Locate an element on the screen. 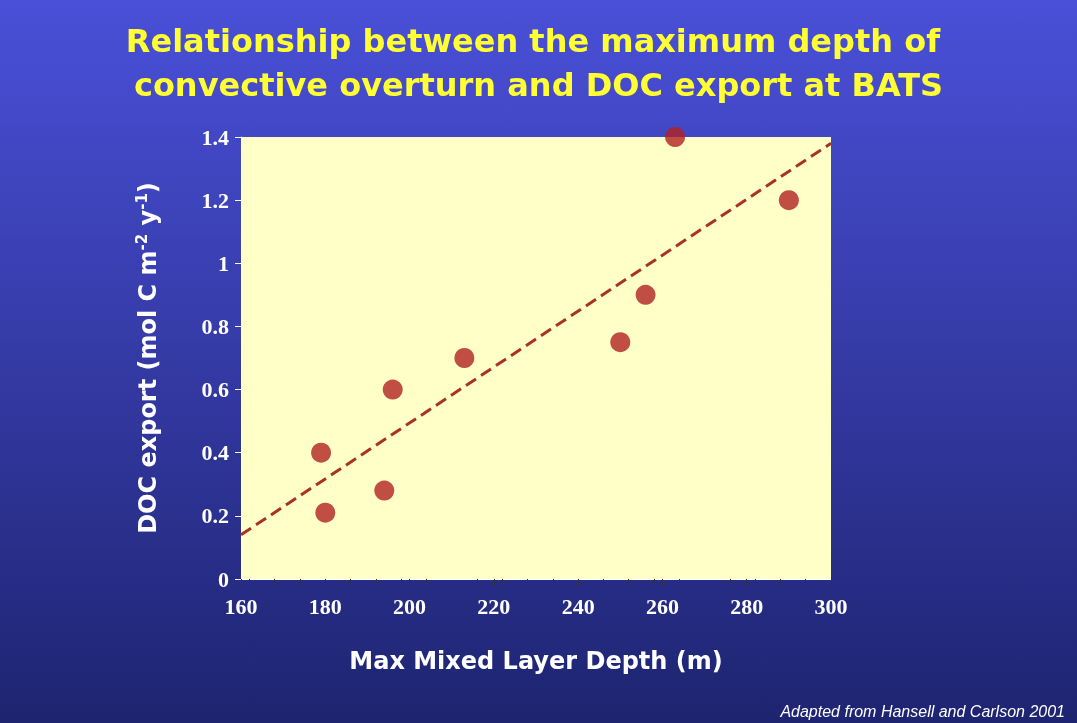 This screenshot has width=1077, height=723. x-tick-label: 280 is located at coordinates (747, 606).